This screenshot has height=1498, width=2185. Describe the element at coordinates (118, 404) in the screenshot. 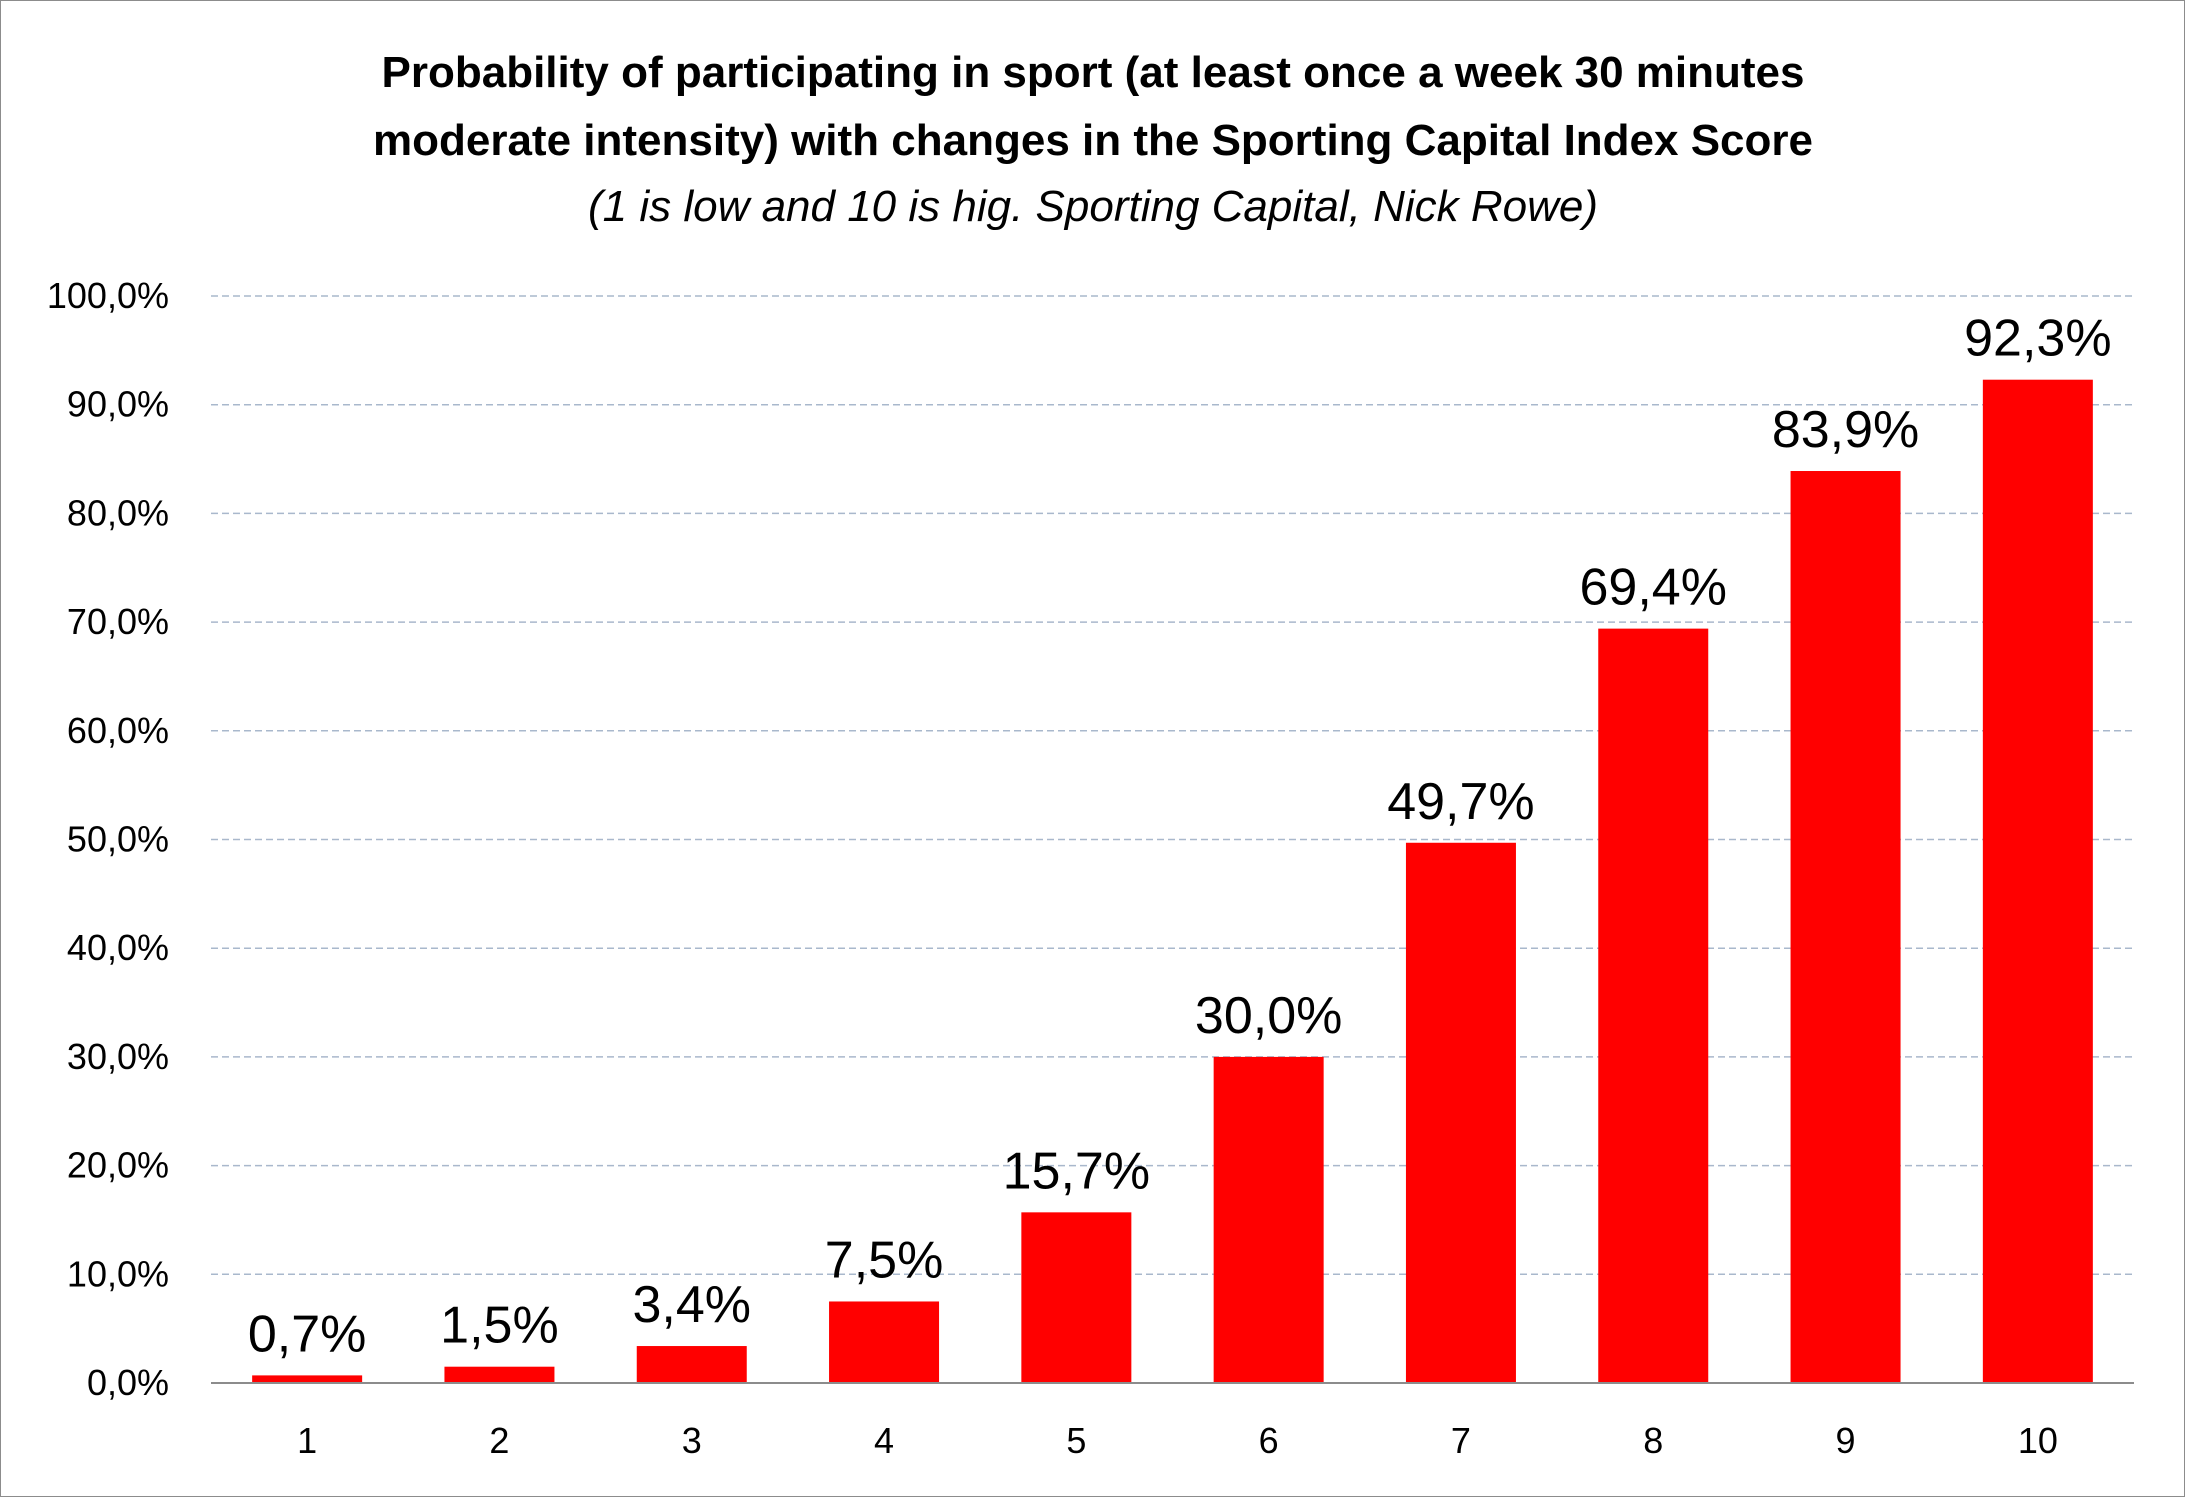

I see `y-tick-label: 90,0%` at that location.